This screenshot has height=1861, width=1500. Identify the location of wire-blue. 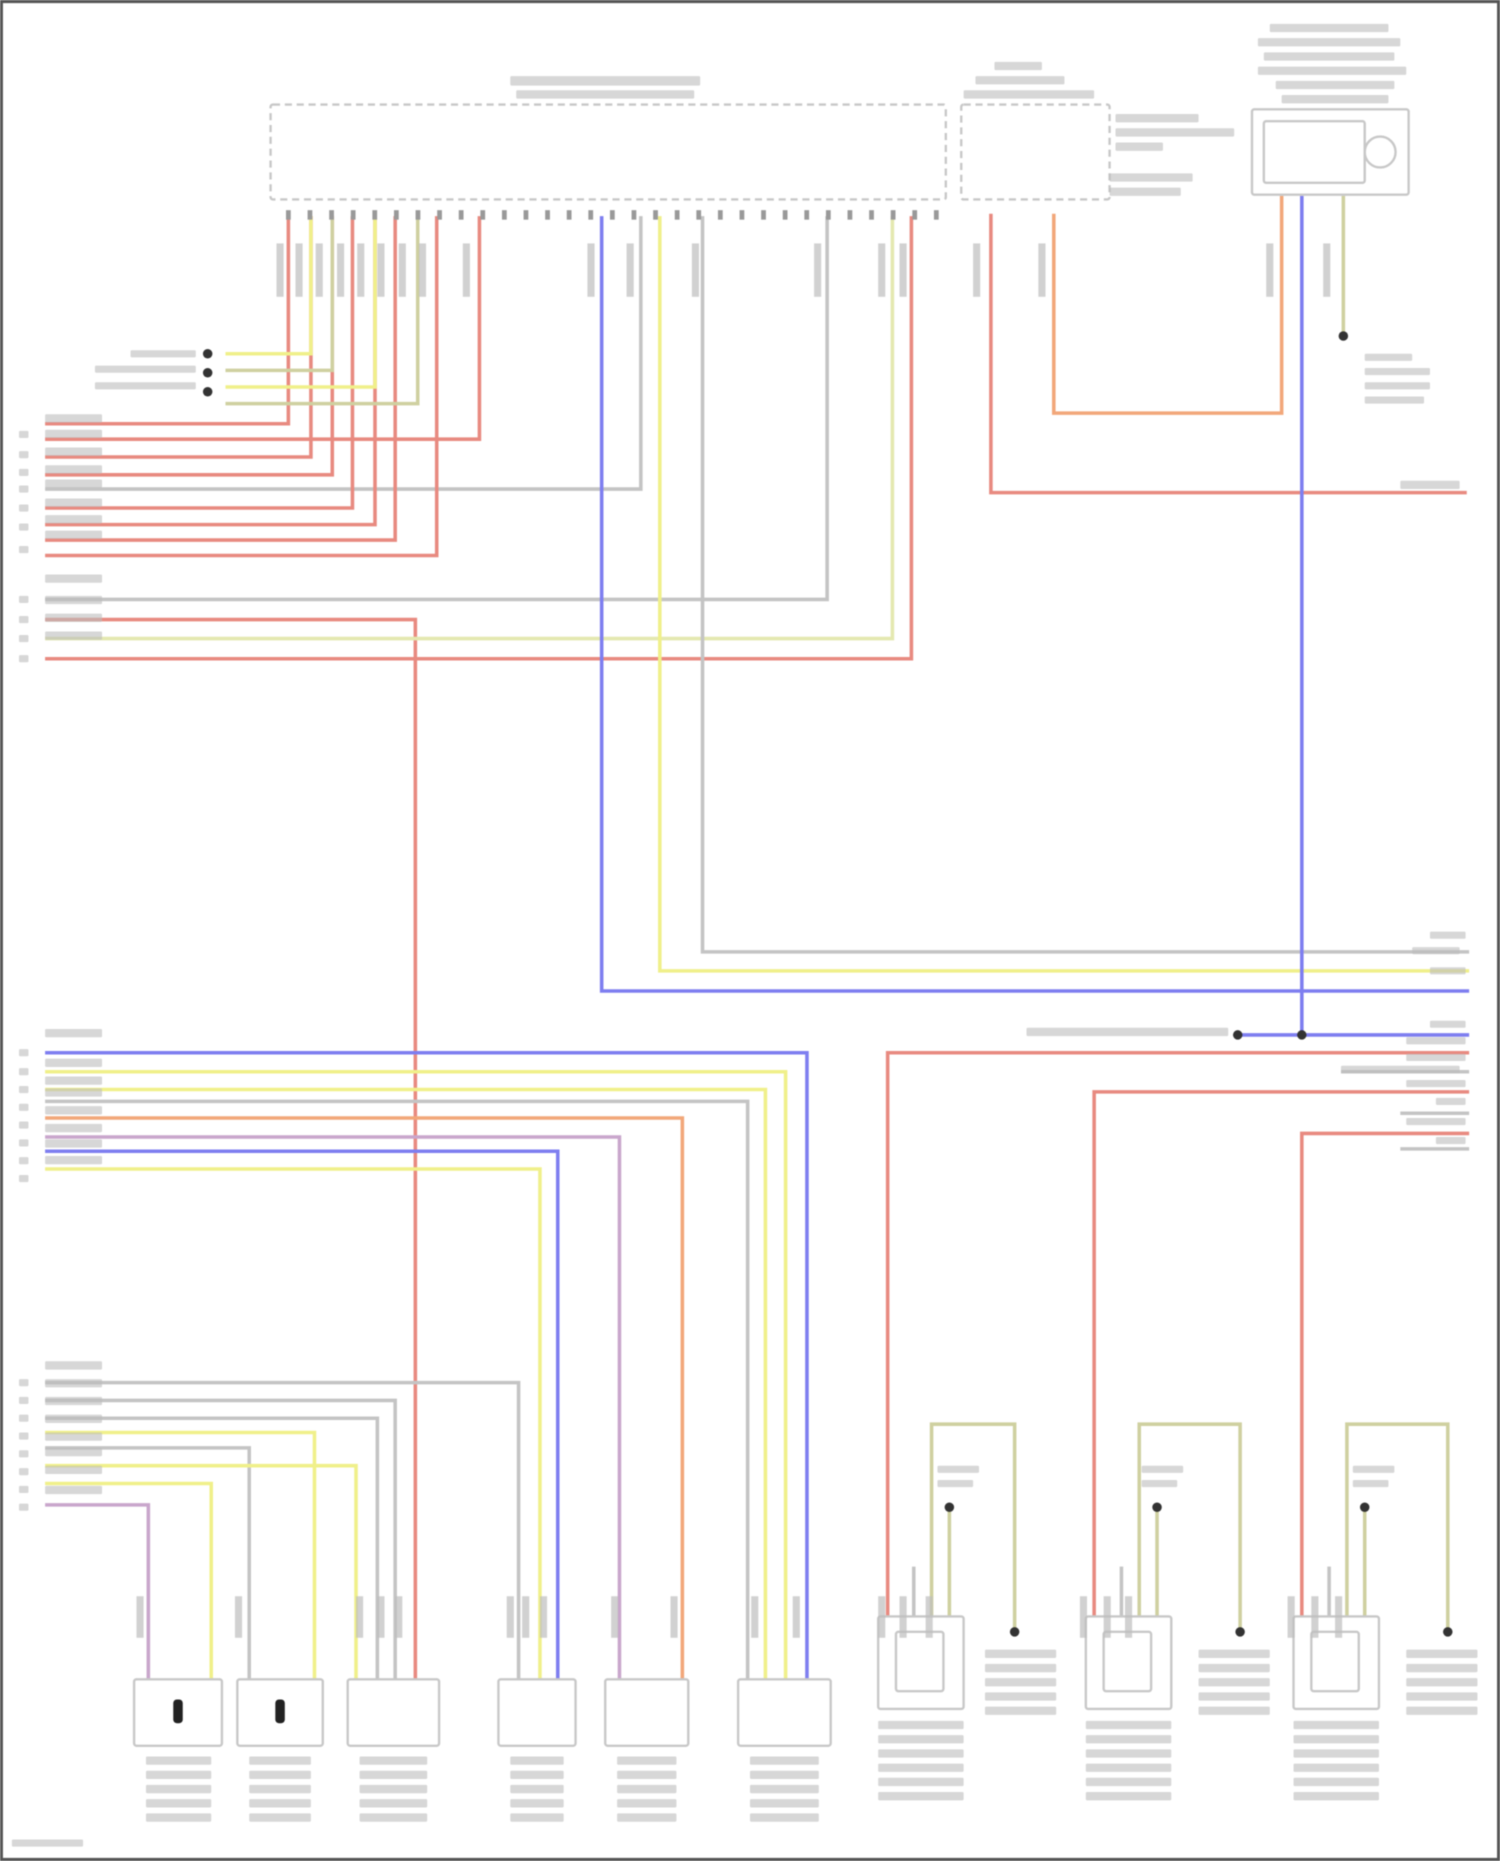
(302, 1417).